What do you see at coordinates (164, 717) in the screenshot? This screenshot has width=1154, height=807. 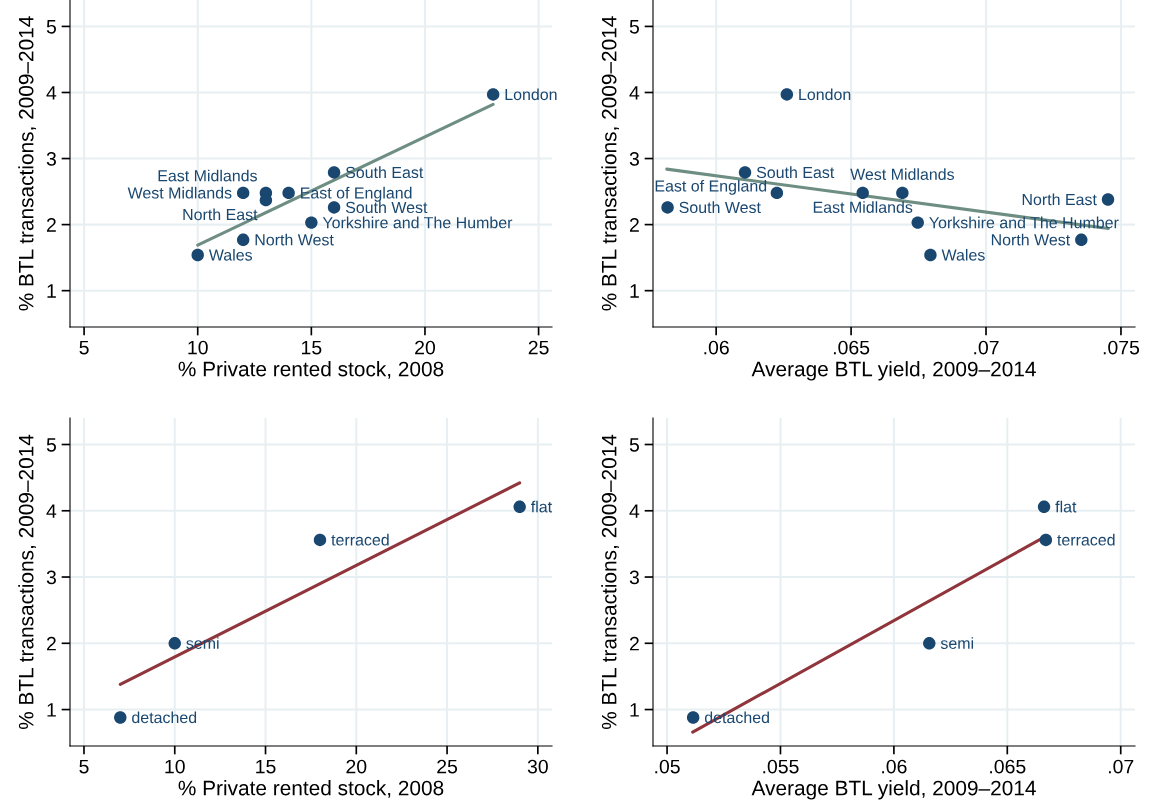 I see `annotation: detached` at bounding box center [164, 717].